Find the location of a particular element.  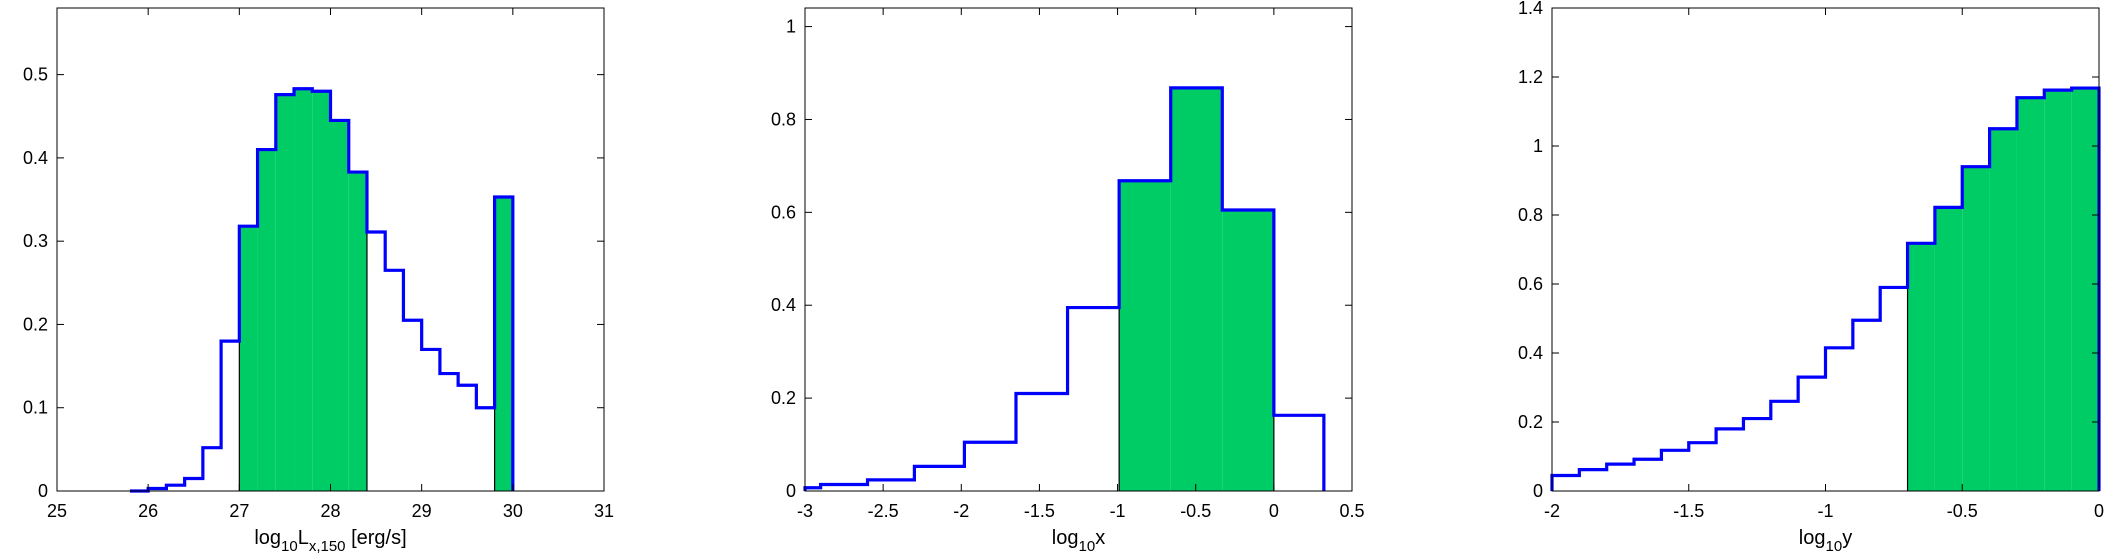

y-tick-label: 1.2 is located at coordinates (1530, 77).